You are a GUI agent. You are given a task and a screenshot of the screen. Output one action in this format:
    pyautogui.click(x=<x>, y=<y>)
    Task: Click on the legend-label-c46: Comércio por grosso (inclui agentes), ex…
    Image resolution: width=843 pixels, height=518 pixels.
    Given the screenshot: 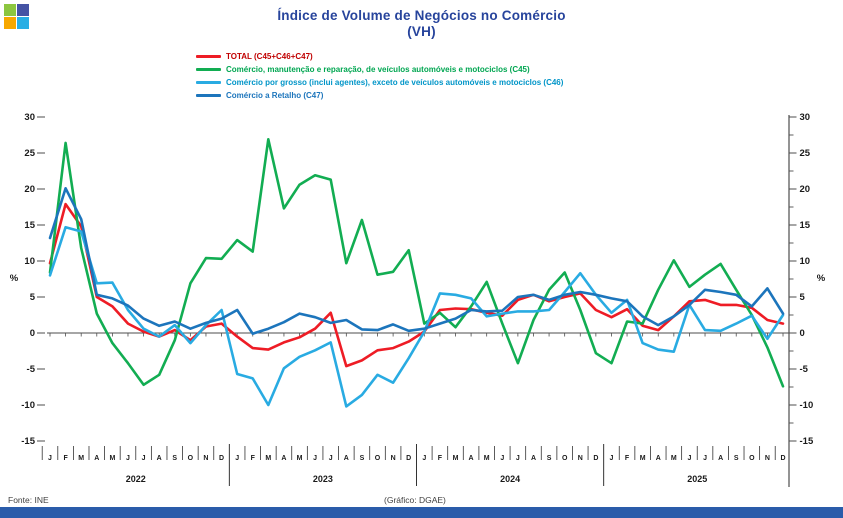 What is the action you would take?
    pyautogui.click(x=395, y=82)
    